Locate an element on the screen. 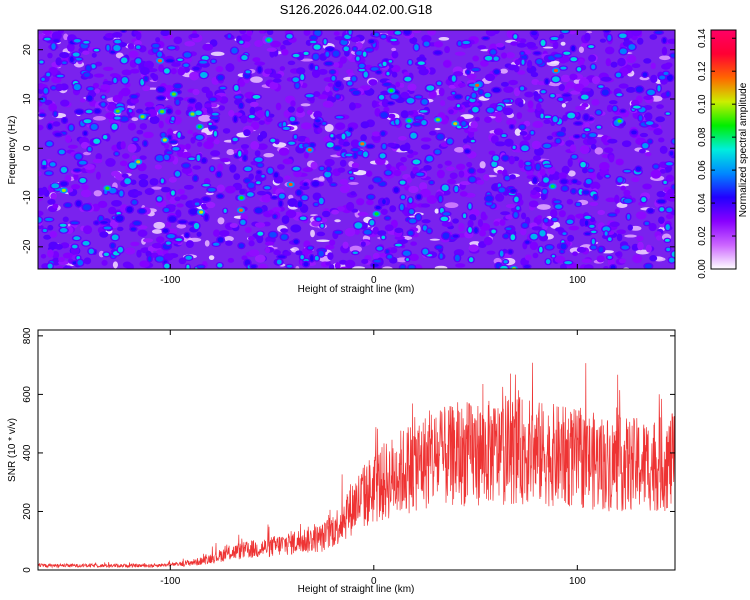 This screenshot has height=600, width=750. y-tick-label: 0 is located at coordinates (27, 148).